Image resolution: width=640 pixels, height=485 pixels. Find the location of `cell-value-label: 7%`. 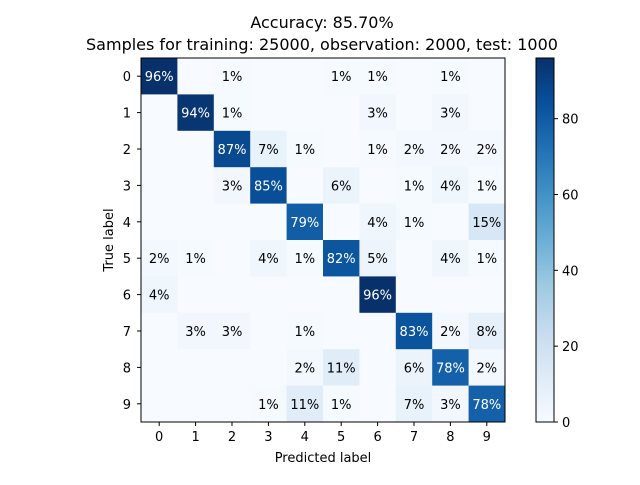

cell-value-label: 7% is located at coordinates (414, 405).